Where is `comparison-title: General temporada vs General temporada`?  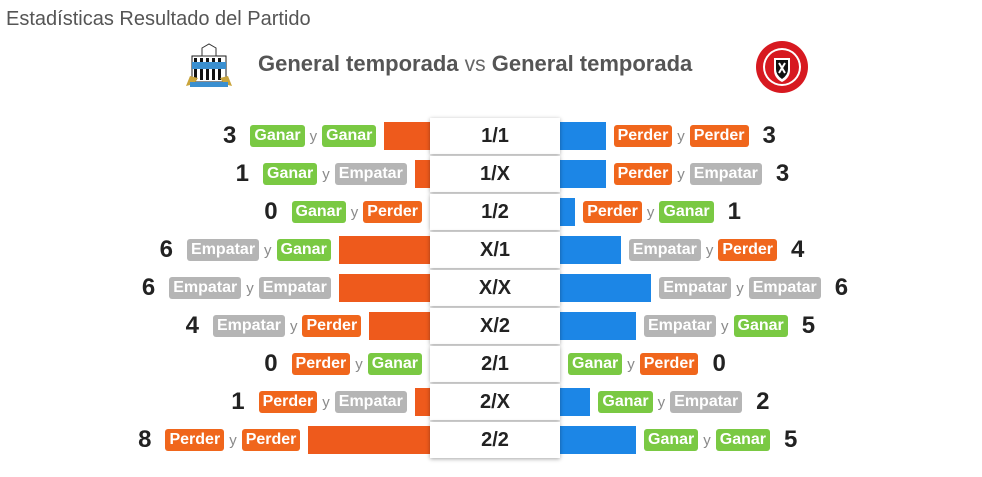
comparison-title: General temporada vs General temporada is located at coordinates (475, 64).